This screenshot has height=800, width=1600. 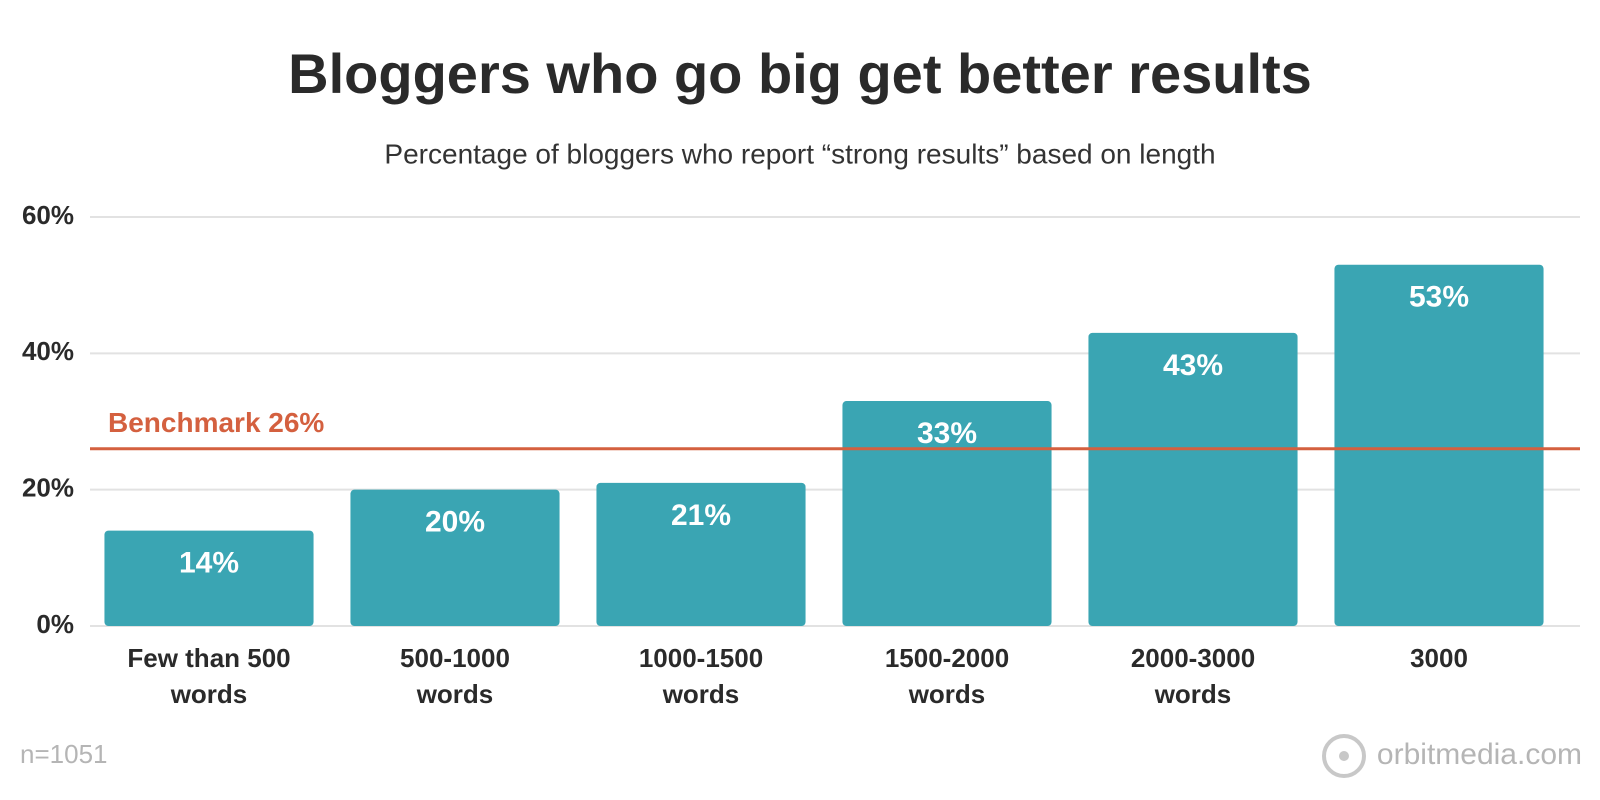 I want to click on chart-title: Bloggers who go big get better results, so click(x=800, y=73).